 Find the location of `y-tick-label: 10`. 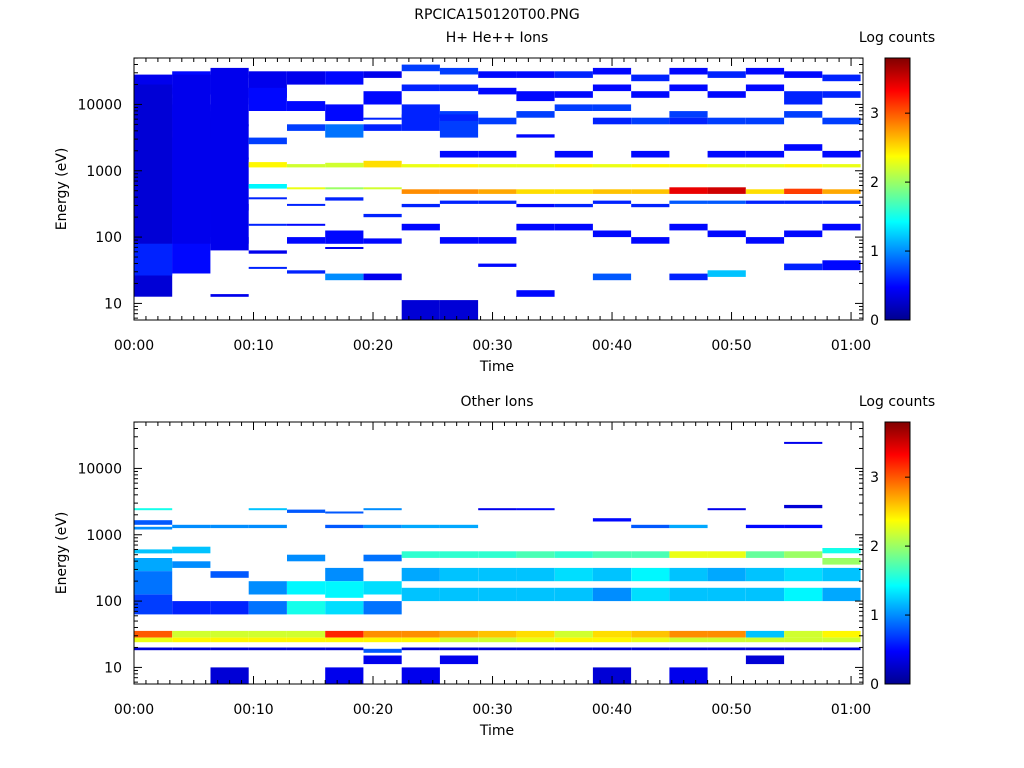

y-tick-label: 10 is located at coordinates (113, 668).